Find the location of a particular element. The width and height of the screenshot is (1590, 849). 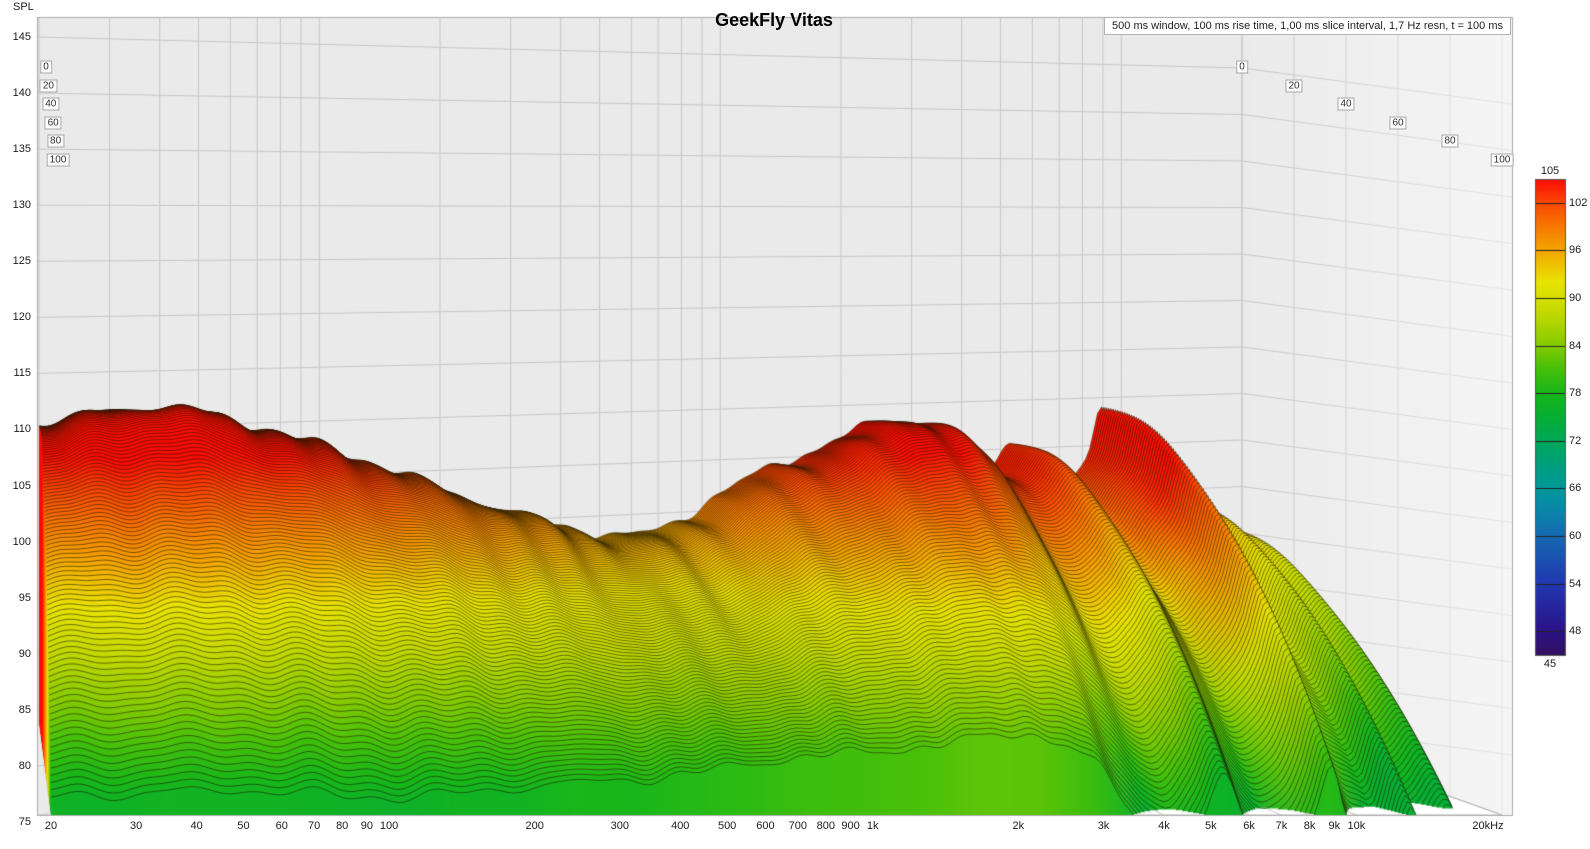

spl-tick-label: 130 is located at coordinates (21, 205).